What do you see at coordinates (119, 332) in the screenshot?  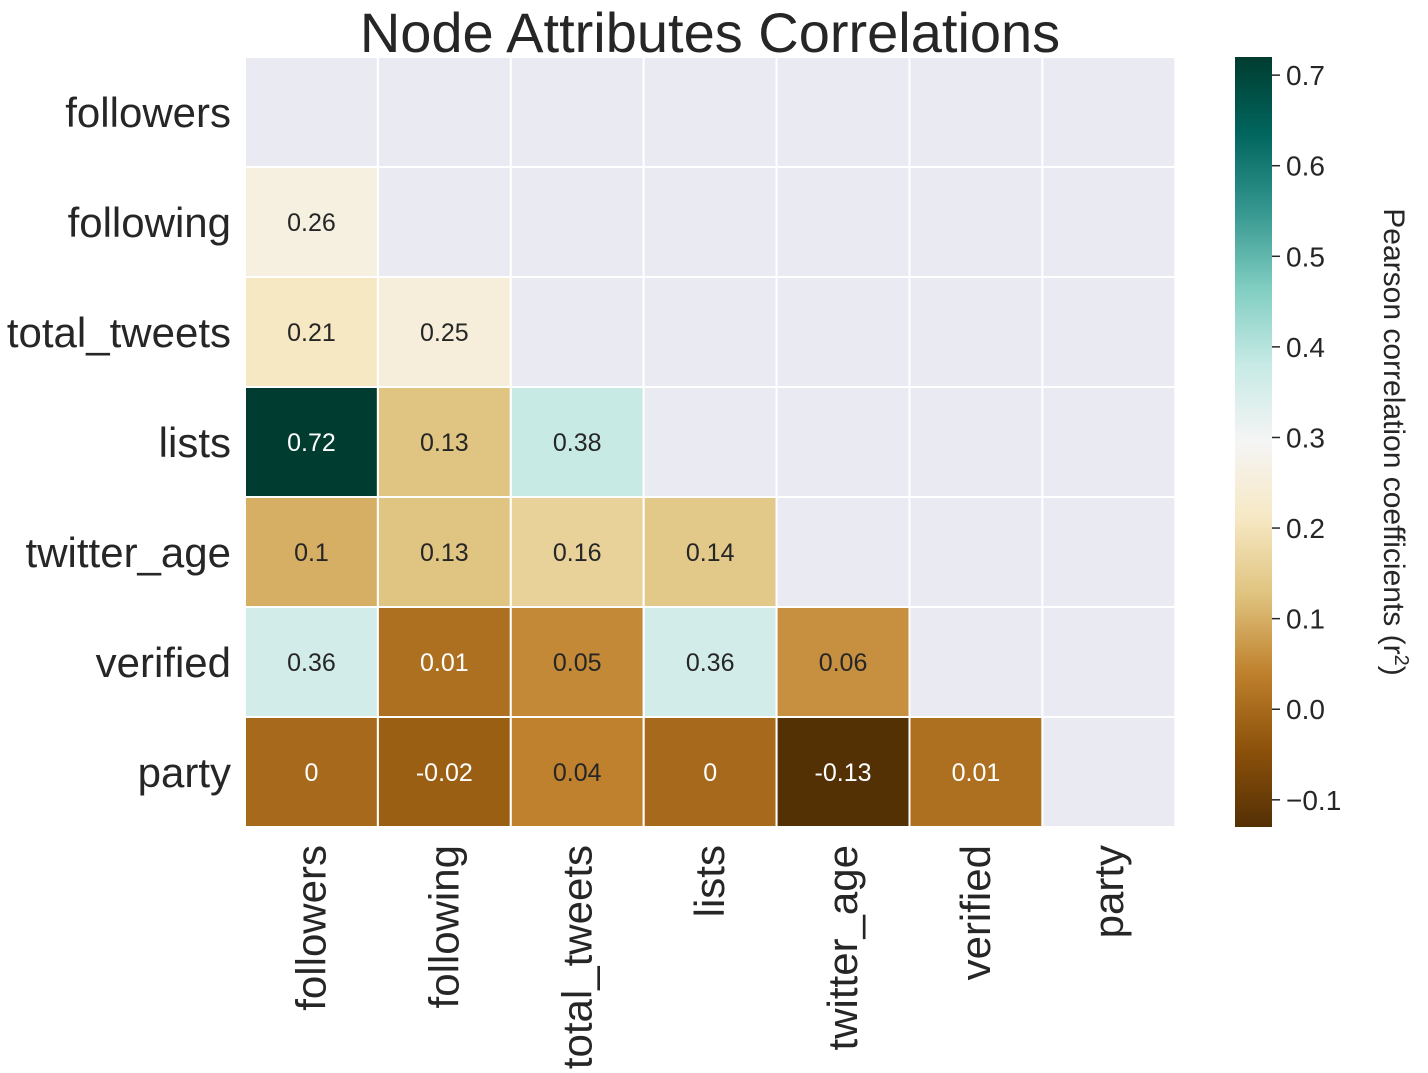 I see `row-label: total_tweets` at bounding box center [119, 332].